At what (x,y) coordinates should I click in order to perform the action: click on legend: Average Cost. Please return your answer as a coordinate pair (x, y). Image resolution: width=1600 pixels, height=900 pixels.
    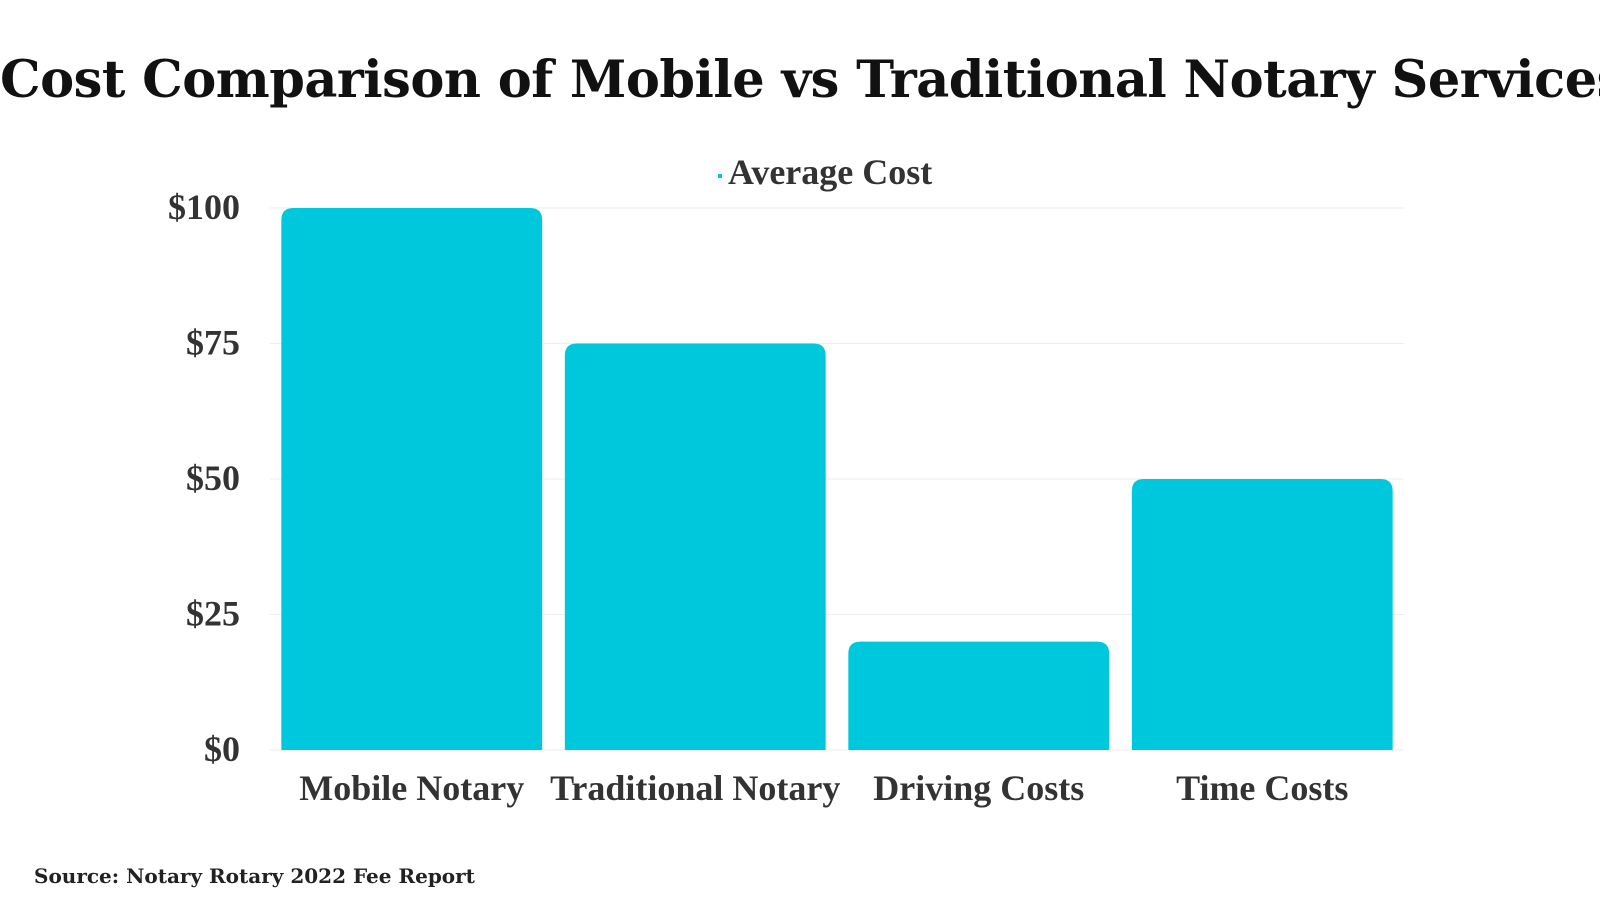
    Looking at the image, I should click on (825, 172).